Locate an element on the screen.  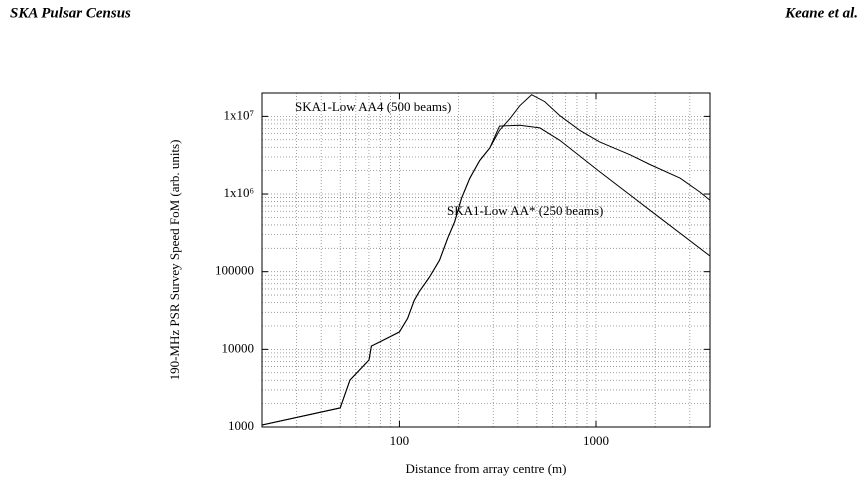
x-tick-label: 100 is located at coordinates (400, 440).